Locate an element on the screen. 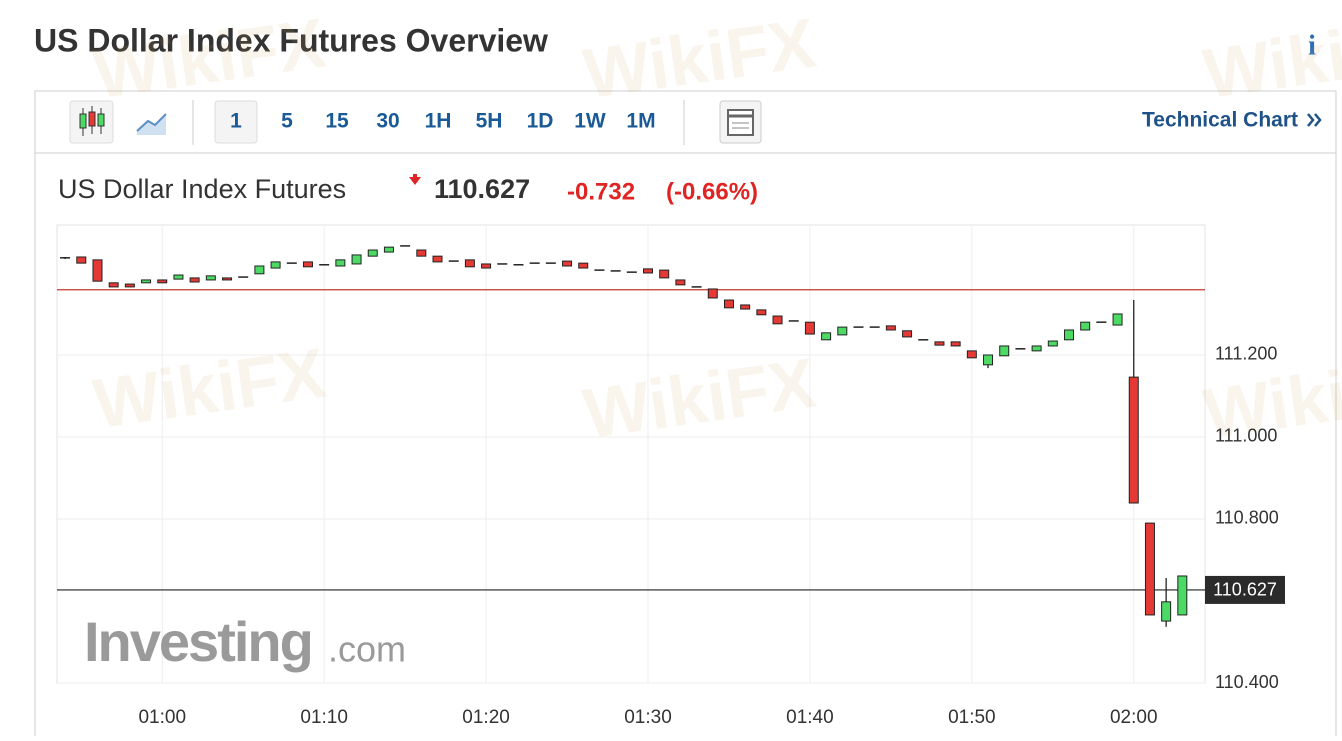  x-tick-label: 01:10 is located at coordinates (324, 717).